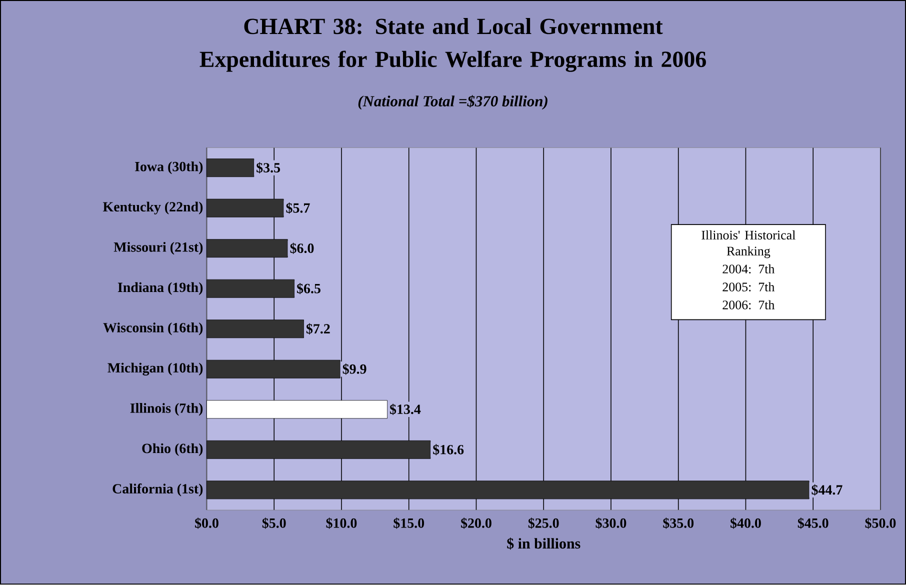  Describe the element at coordinates (453, 102) in the screenshot. I see `chart-subtitle: (National Total =$370 billion)` at that location.